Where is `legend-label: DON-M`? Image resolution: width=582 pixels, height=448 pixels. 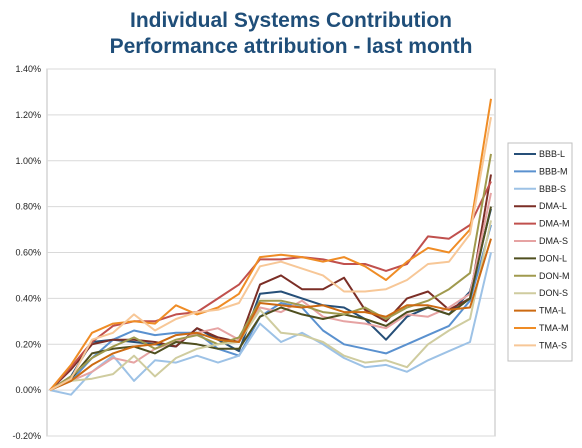 legend-label: DON-M is located at coordinates (554, 276).